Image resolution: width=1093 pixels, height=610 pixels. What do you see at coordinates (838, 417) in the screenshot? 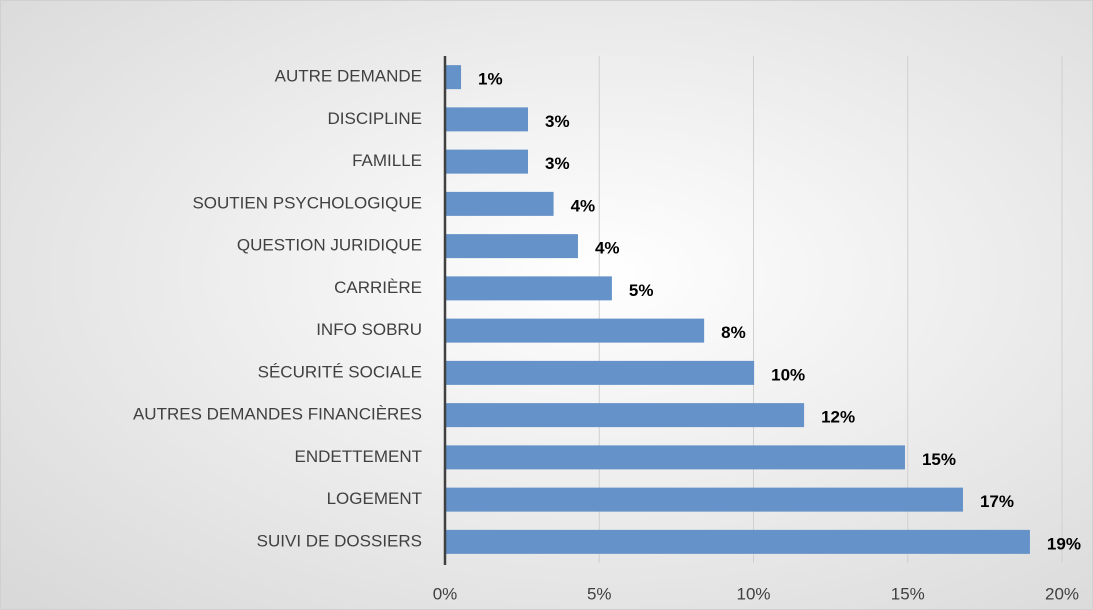
I see `value-label: 12%` at bounding box center [838, 417].